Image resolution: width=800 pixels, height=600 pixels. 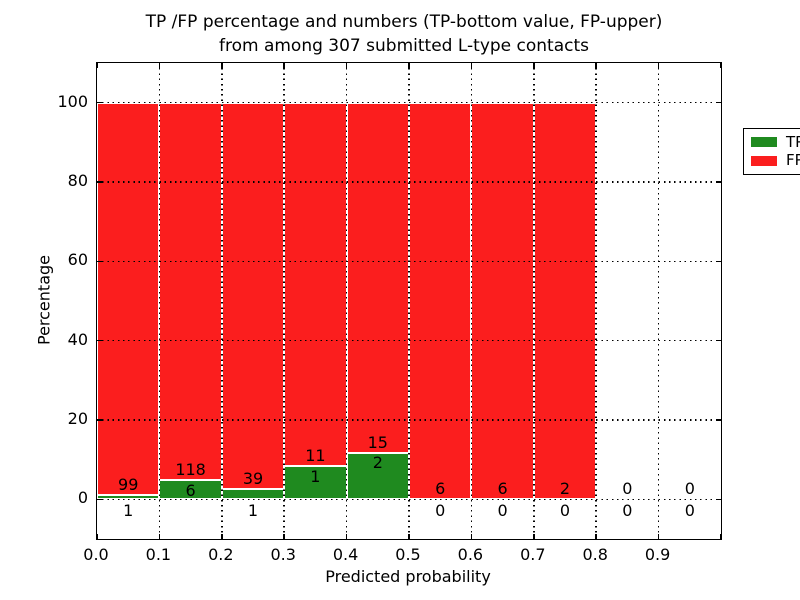 I want to click on fp-count-label: 118, so click(x=190, y=470).